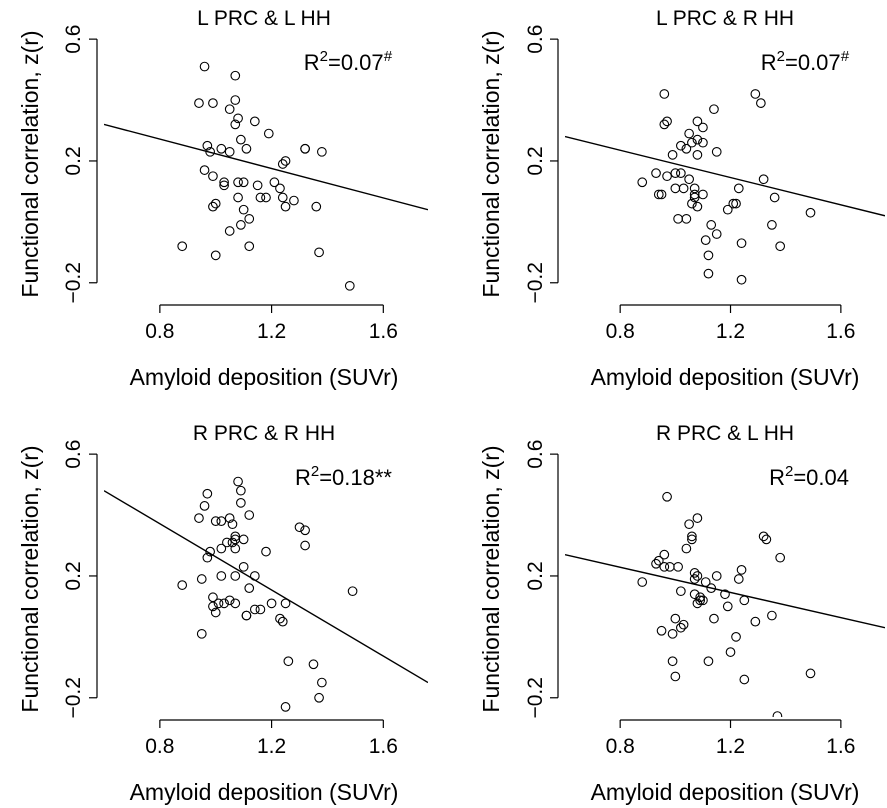 The width and height of the screenshot is (887, 808). What do you see at coordinates (725, 18) in the screenshot?
I see `panel-title: L PRC & R HH` at bounding box center [725, 18].